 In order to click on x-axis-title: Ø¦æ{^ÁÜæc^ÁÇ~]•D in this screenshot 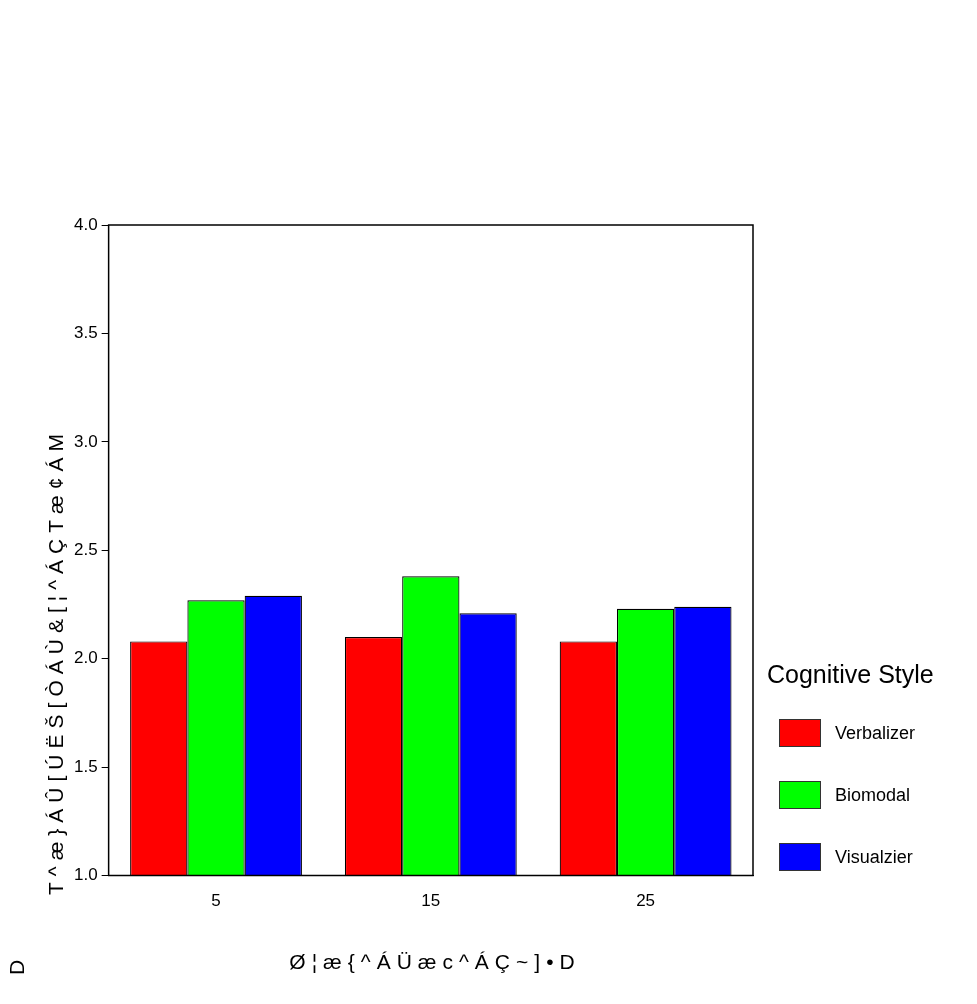, I will do `click(435, 961)`.